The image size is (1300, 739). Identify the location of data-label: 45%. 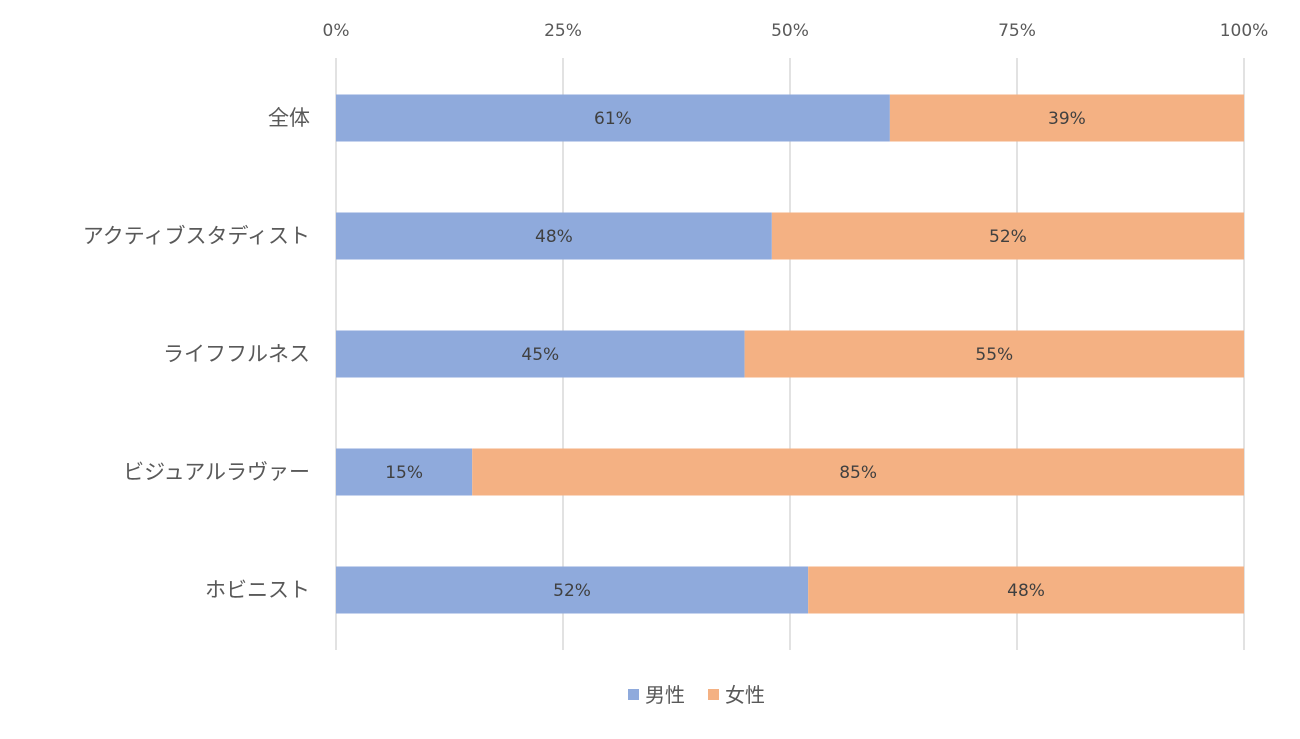
(540, 355).